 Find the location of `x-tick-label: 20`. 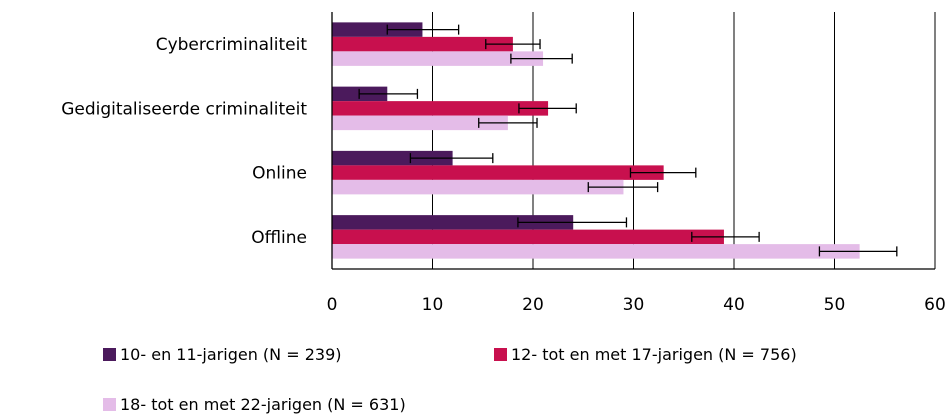

x-tick-label: 20 is located at coordinates (533, 305).